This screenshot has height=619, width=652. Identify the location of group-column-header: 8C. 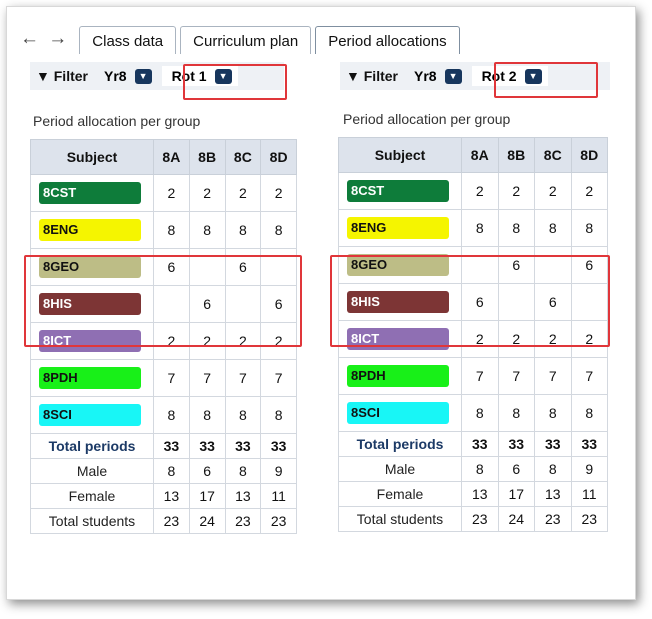
(553, 155).